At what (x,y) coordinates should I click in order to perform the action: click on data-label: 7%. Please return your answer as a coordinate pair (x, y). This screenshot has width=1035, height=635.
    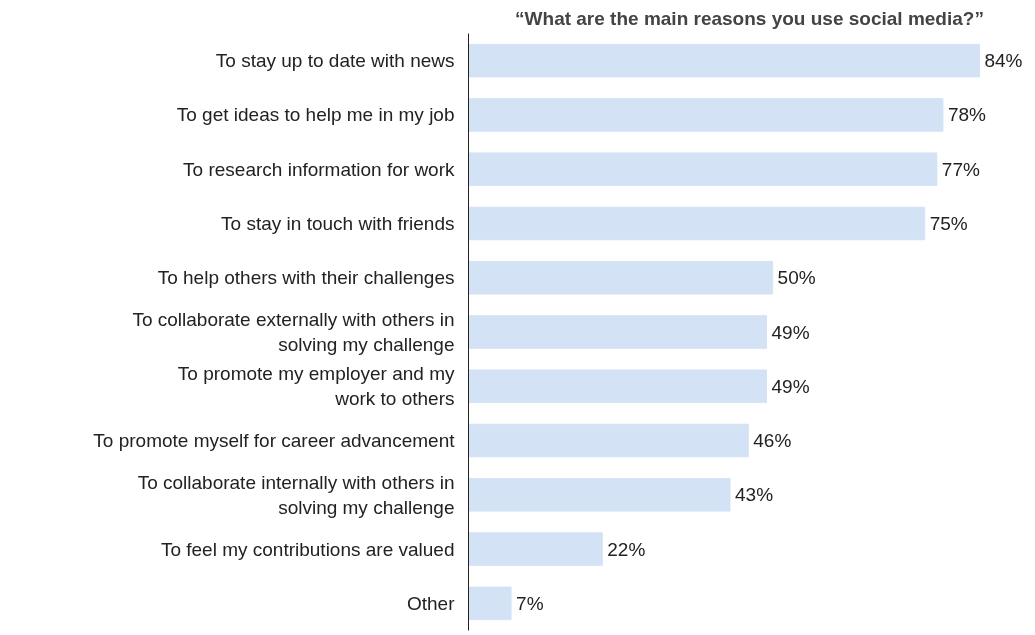
    Looking at the image, I should click on (530, 603).